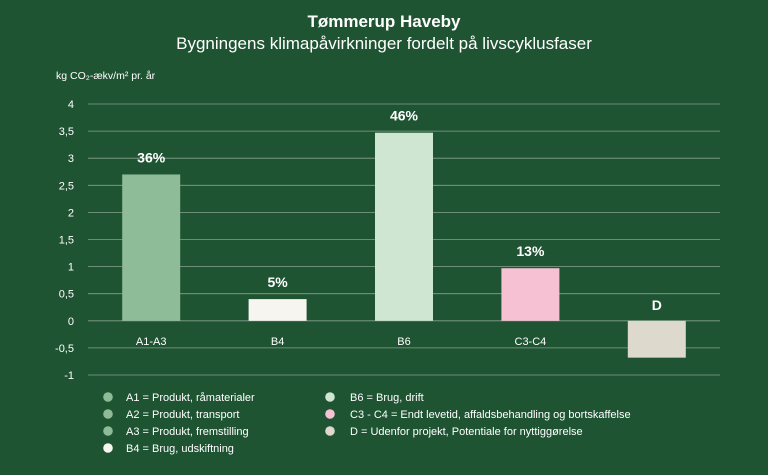 Image resolution: width=768 pixels, height=475 pixels. What do you see at coordinates (151, 157) in the screenshot?
I see `data-label: 36%` at bounding box center [151, 157].